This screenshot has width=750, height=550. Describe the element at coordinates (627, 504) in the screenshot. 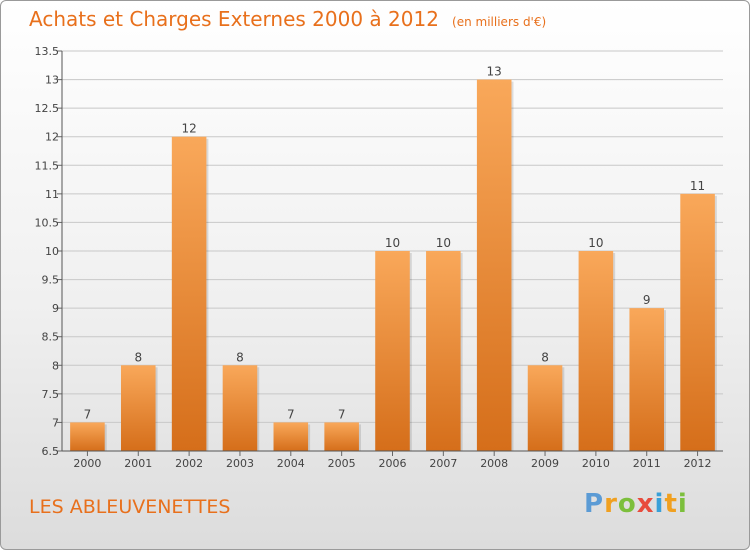

I see `logo-letter: o` at that location.